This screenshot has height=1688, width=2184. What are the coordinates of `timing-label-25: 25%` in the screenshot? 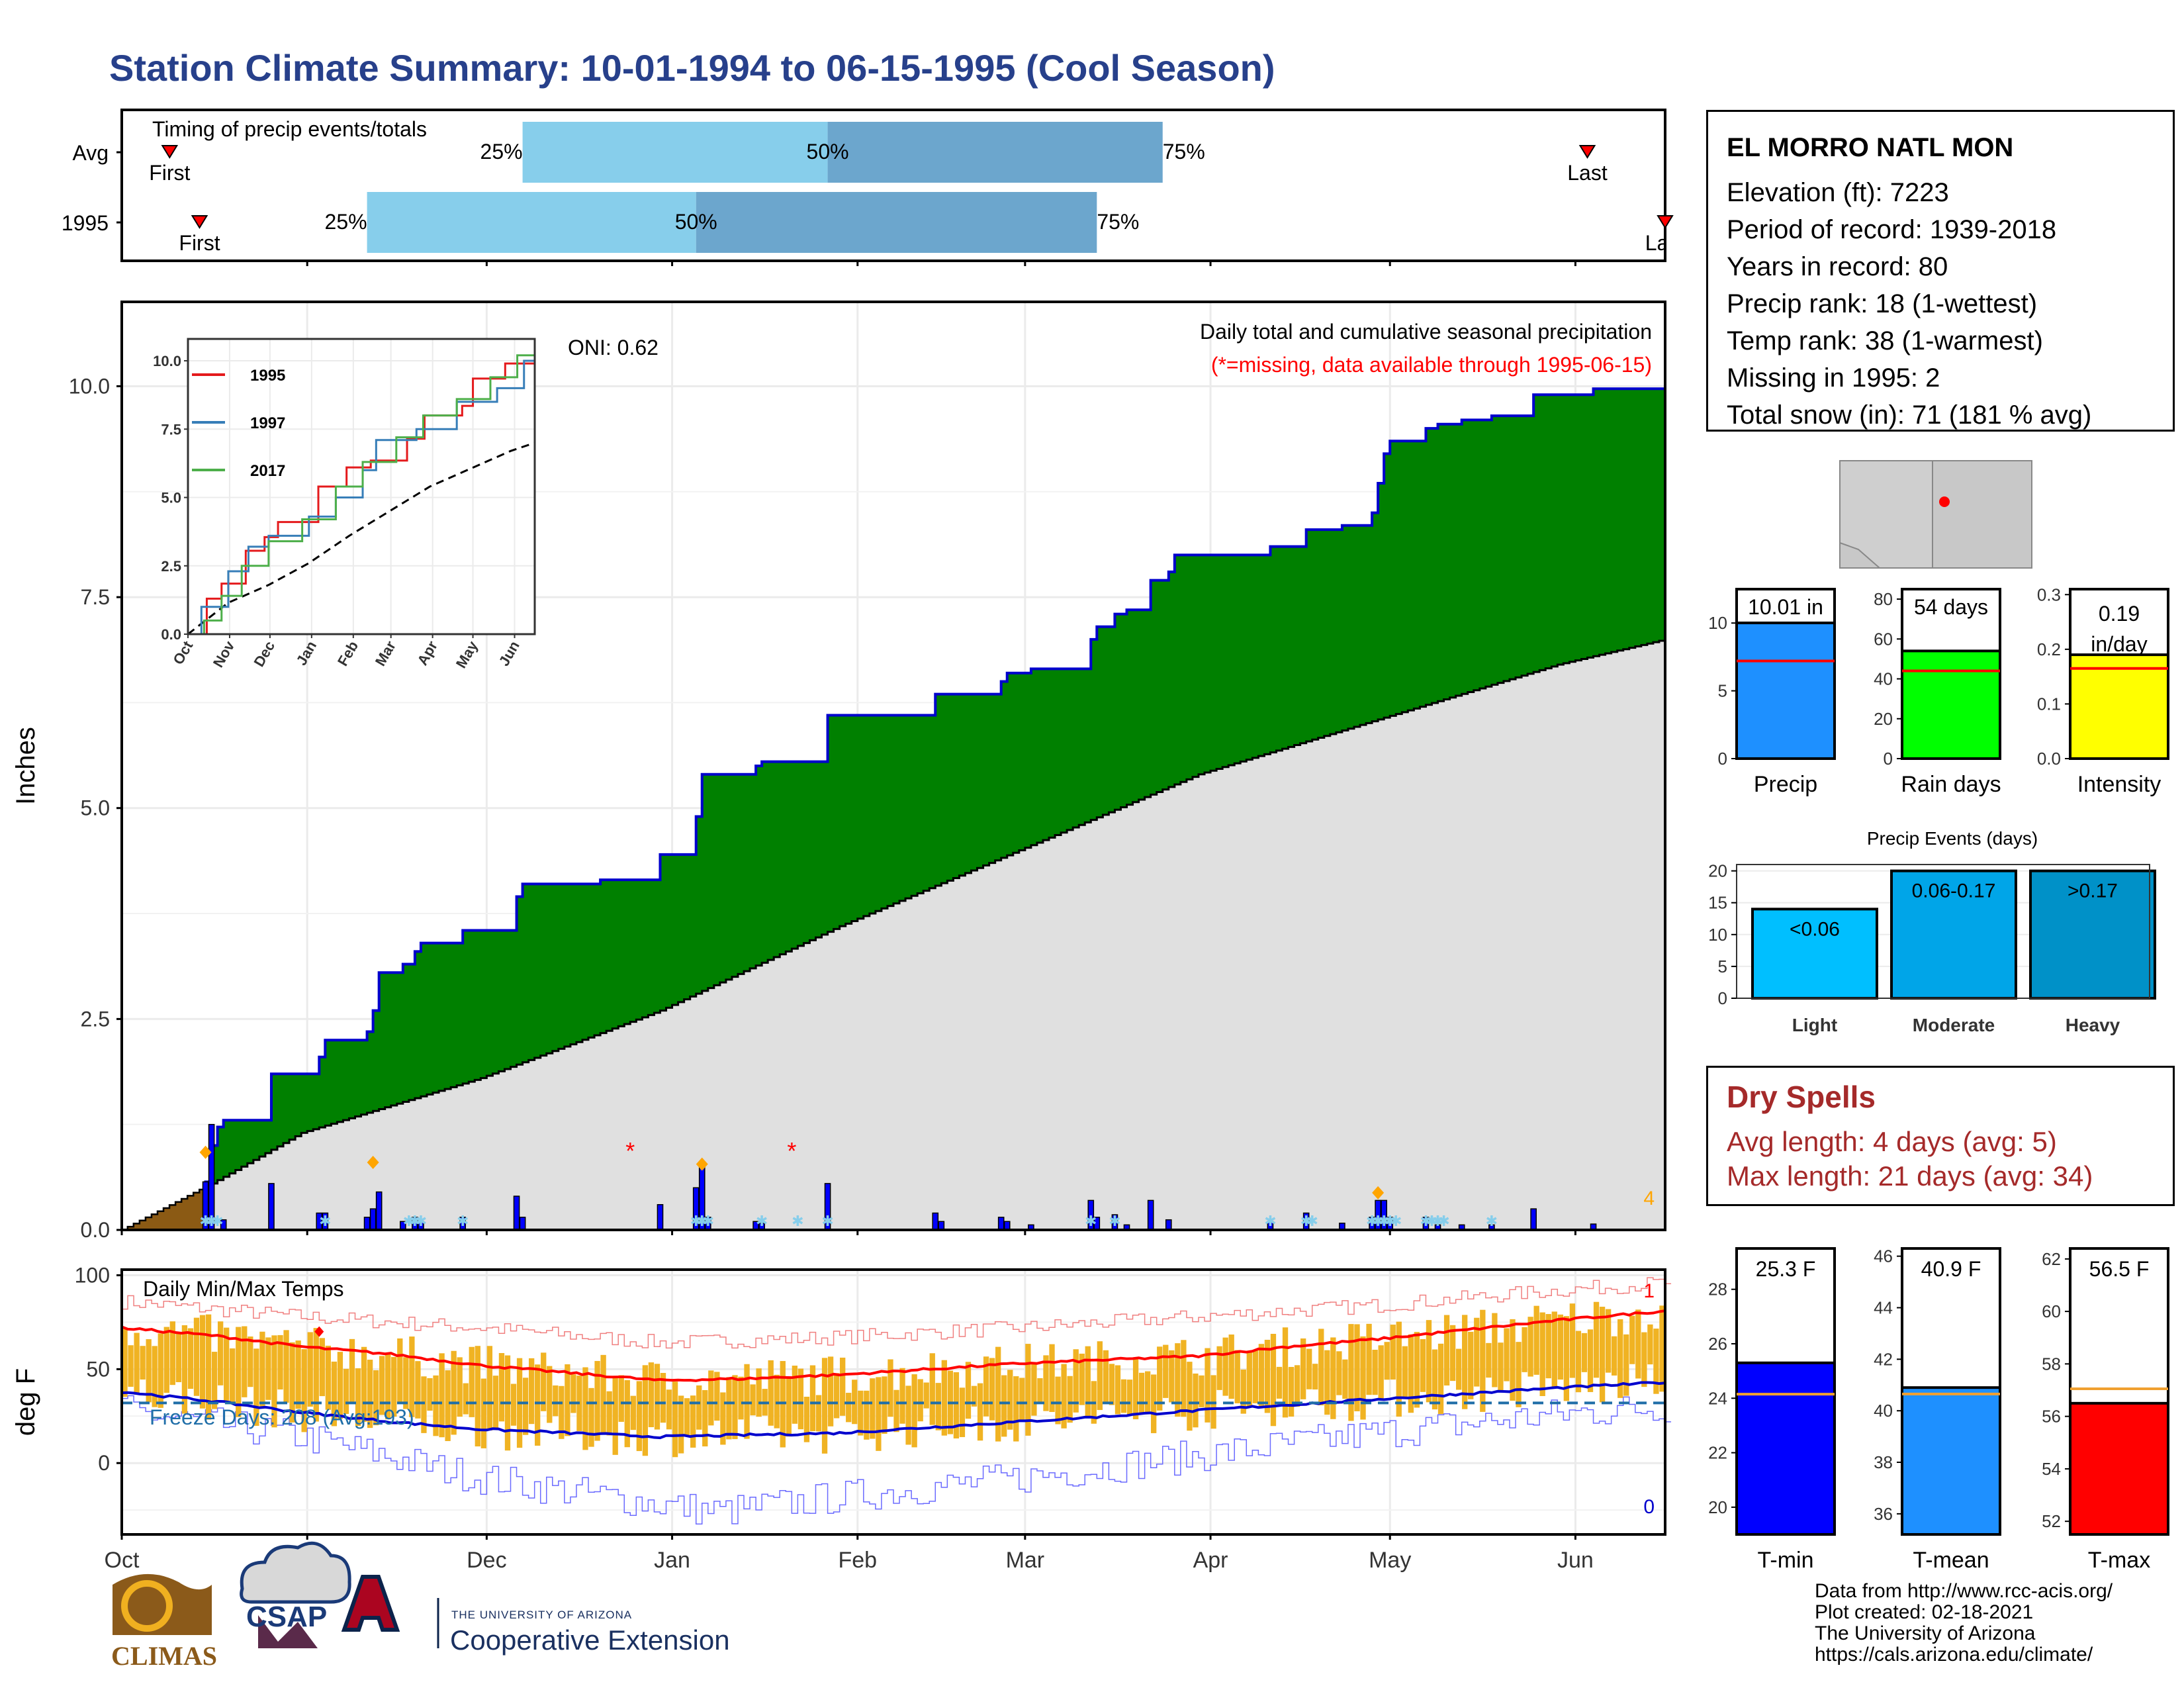 It's located at (501, 152).